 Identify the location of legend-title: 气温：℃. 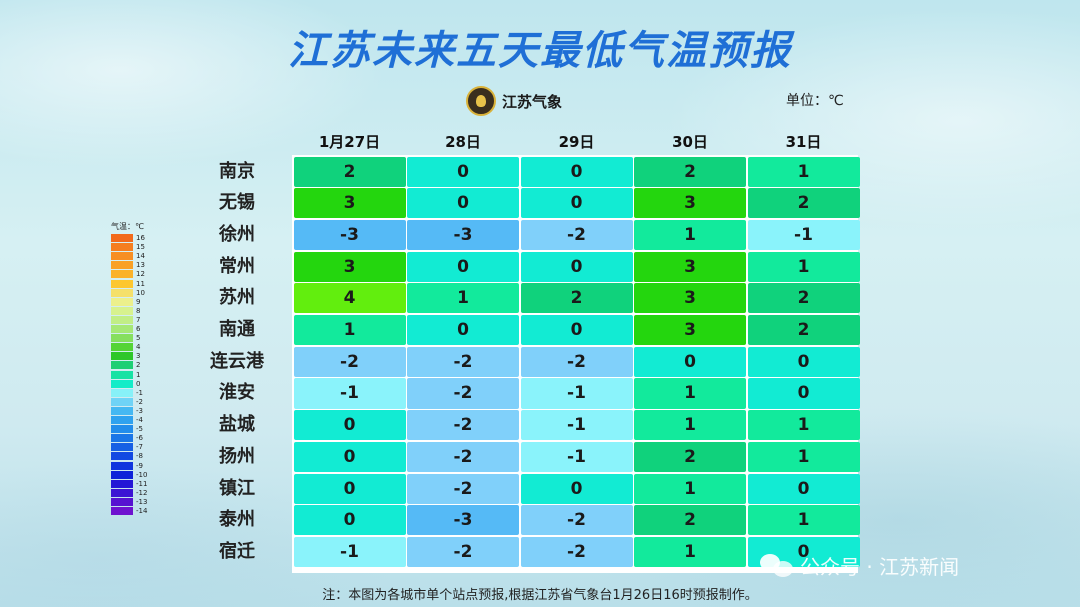
(127, 226).